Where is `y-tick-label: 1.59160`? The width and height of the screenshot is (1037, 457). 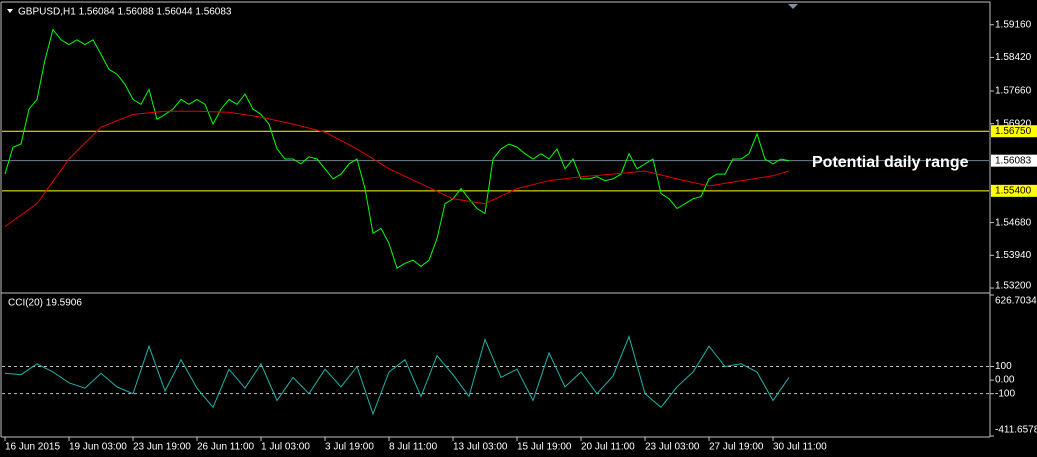 y-tick-label: 1.59160 is located at coordinates (1013, 24).